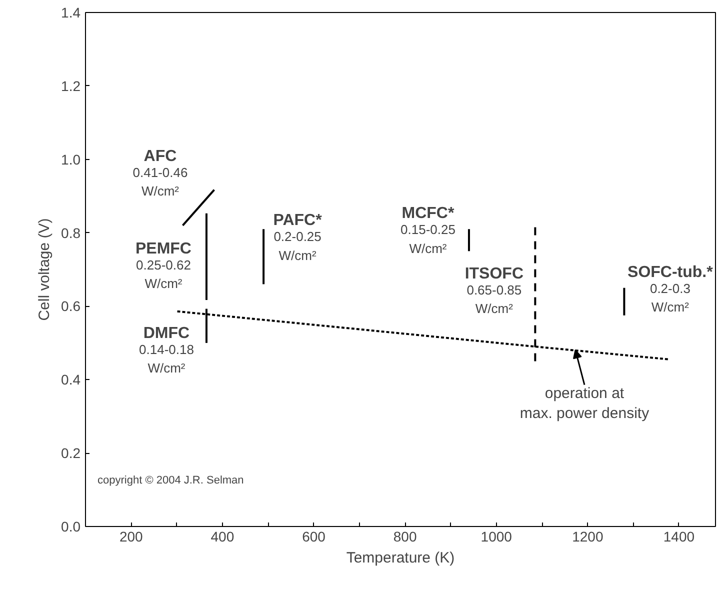 The height and width of the screenshot is (596, 725). What do you see at coordinates (405, 536) in the screenshot?
I see `x-tick-label: 800` at bounding box center [405, 536].